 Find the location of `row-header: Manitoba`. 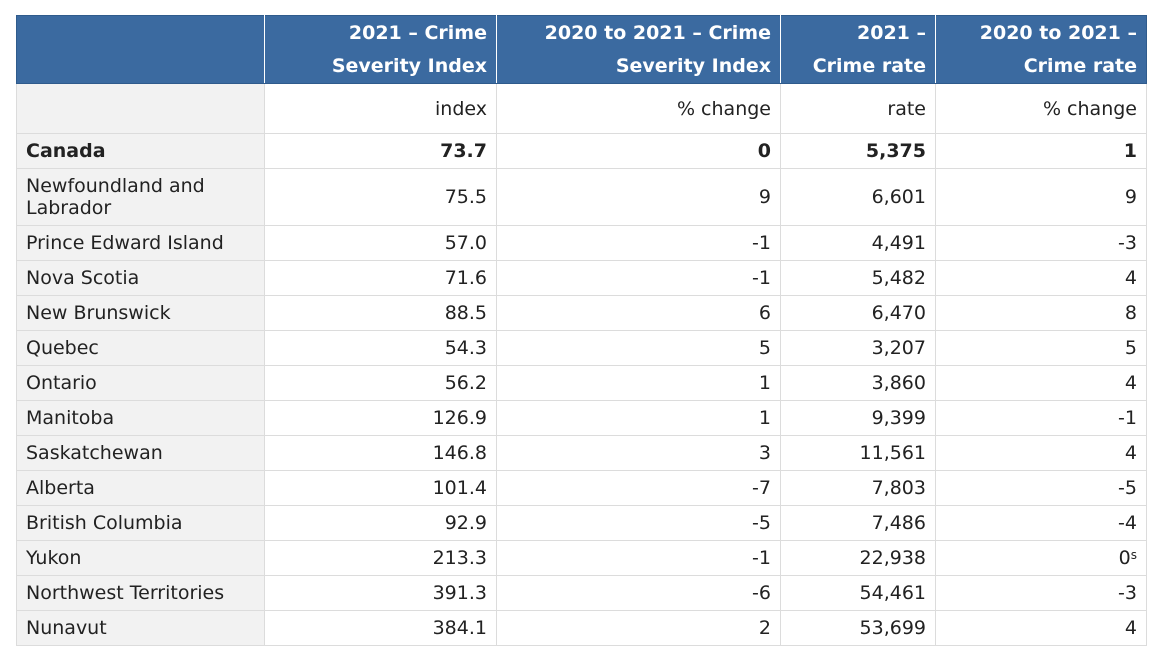

row-header: Manitoba is located at coordinates (140, 418).